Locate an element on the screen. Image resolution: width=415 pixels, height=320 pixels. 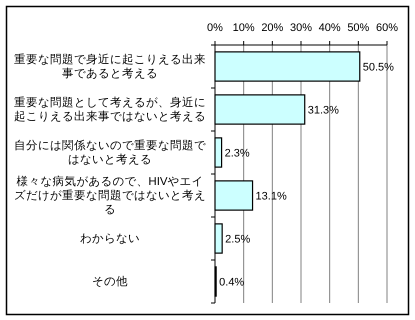
x-tick-label: 30% is located at coordinates (301, 28).